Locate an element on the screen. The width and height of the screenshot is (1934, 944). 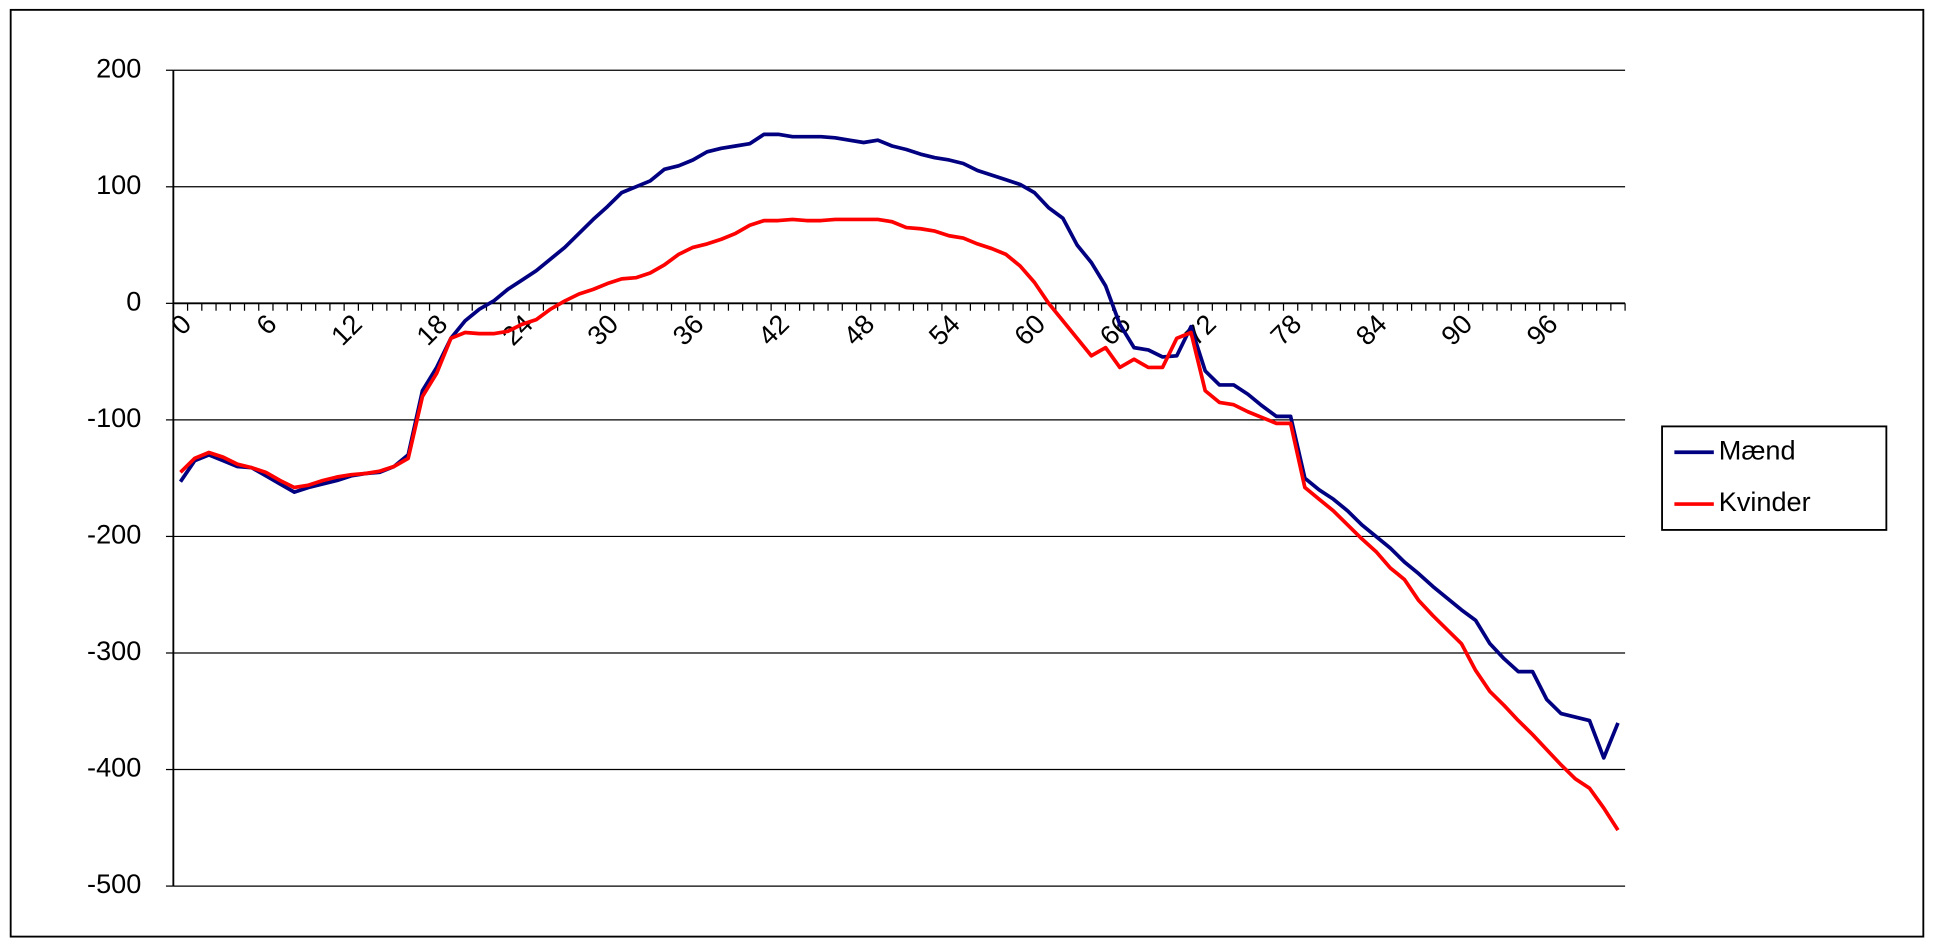
legend-label: Mænd is located at coordinates (1757, 449).